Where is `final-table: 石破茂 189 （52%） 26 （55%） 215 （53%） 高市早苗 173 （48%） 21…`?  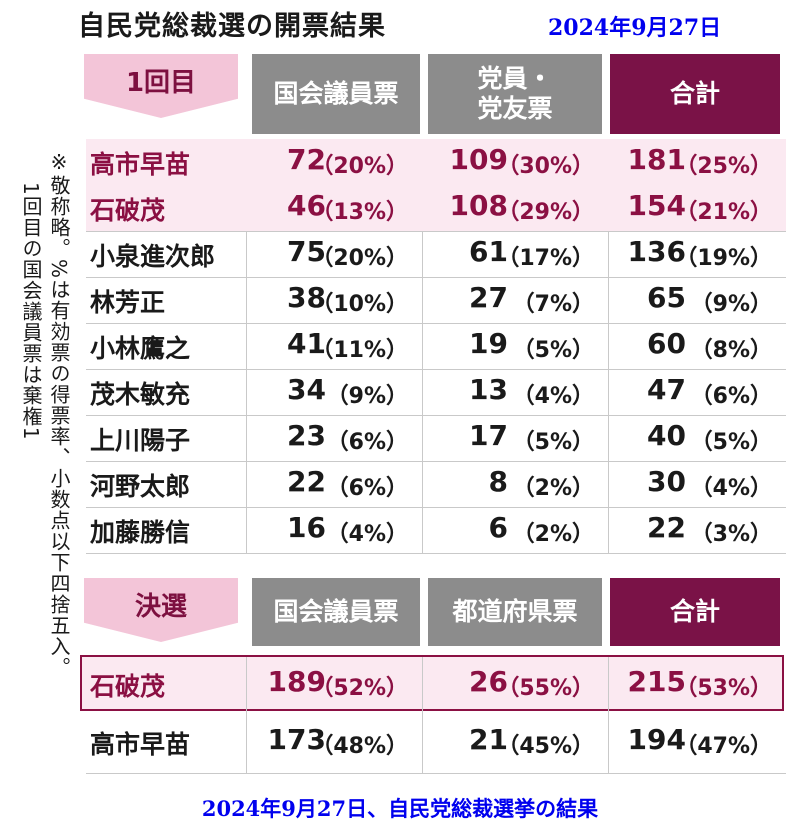 final-table: 石破茂 189 （52%） 26 （55%） 215 （53%） 高市早苗 173 （48%） 21… is located at coordinates (436, 717).